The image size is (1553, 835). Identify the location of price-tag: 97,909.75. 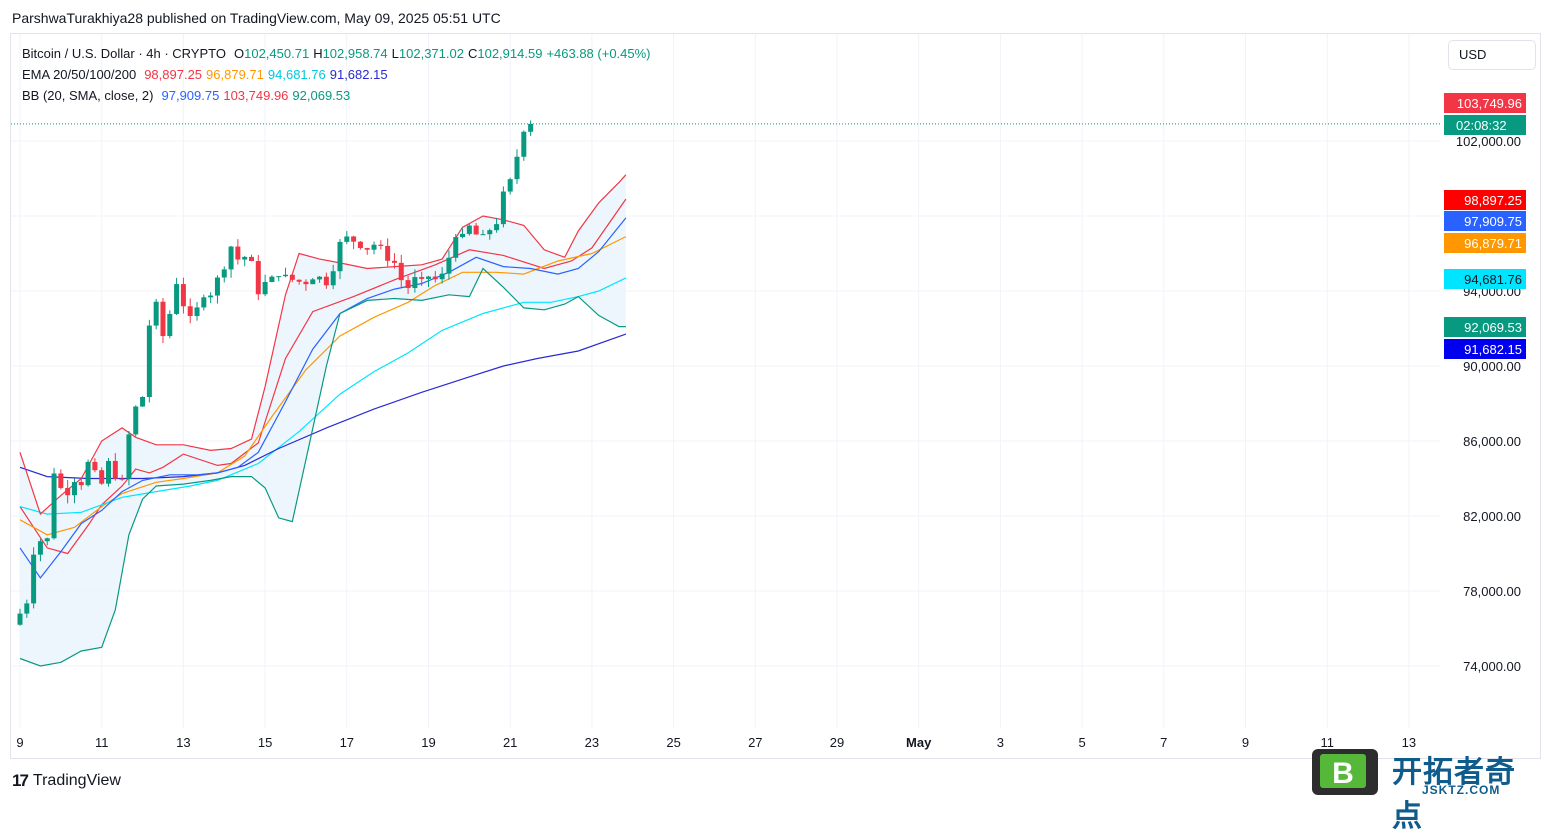
(1485, 221).